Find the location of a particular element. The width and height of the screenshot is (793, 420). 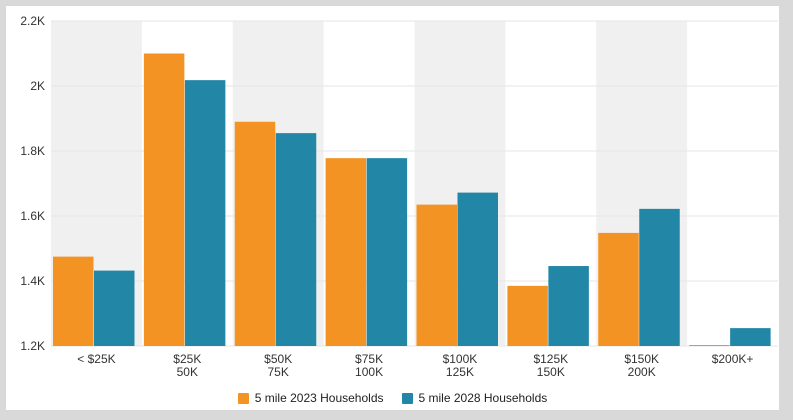

x-tick-label: $150K 200K is located at coordinates (641, 365).